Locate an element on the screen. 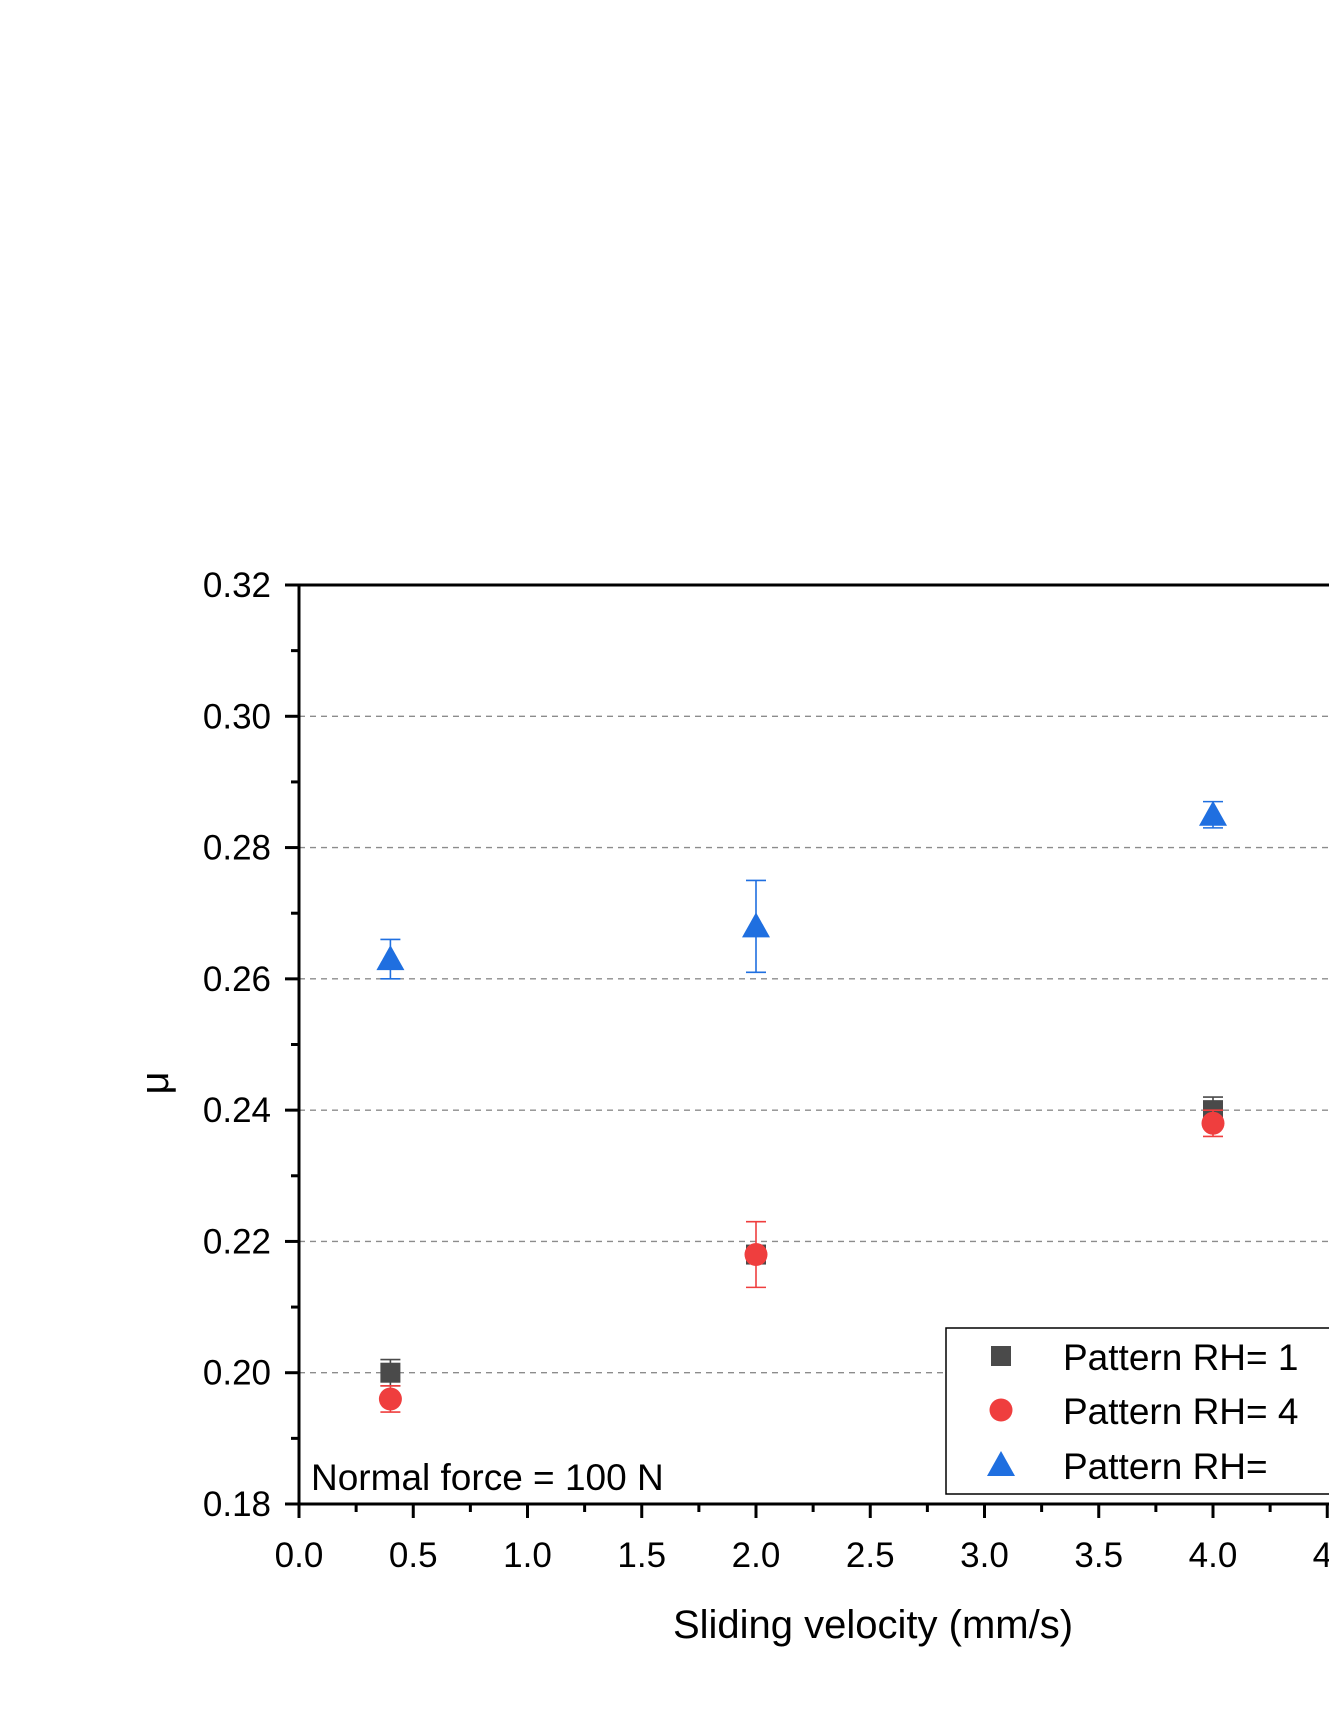 The image size is (1329, 1724). y-tick-label: 0.24 is located at coordinates (237, 1110).